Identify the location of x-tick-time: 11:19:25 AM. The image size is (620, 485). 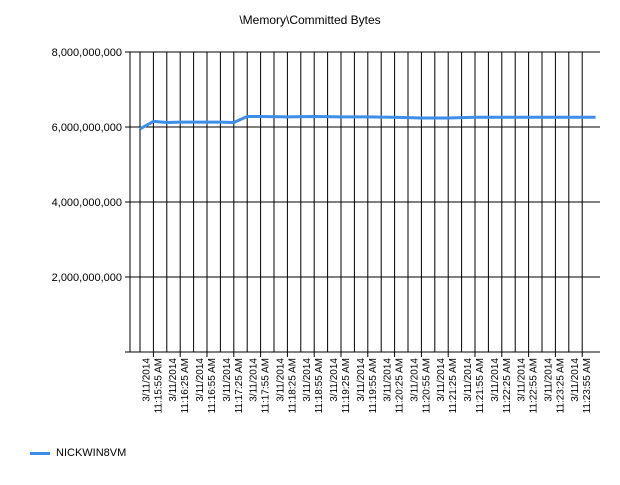
(346, 385).